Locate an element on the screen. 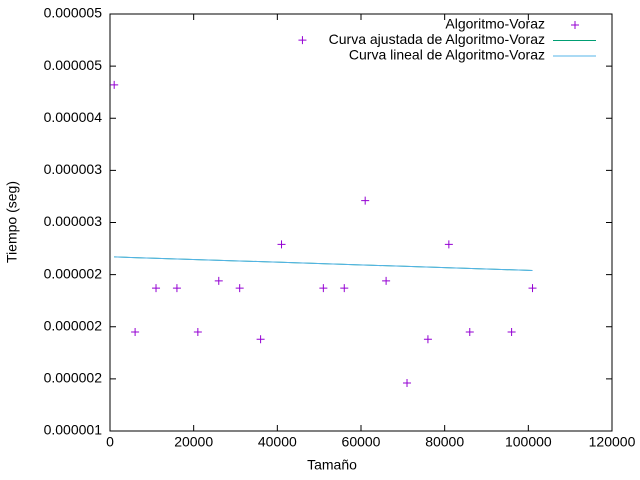 This screenshot has width=640, height=480. legend-symbol is located at coordinates (575, 25).